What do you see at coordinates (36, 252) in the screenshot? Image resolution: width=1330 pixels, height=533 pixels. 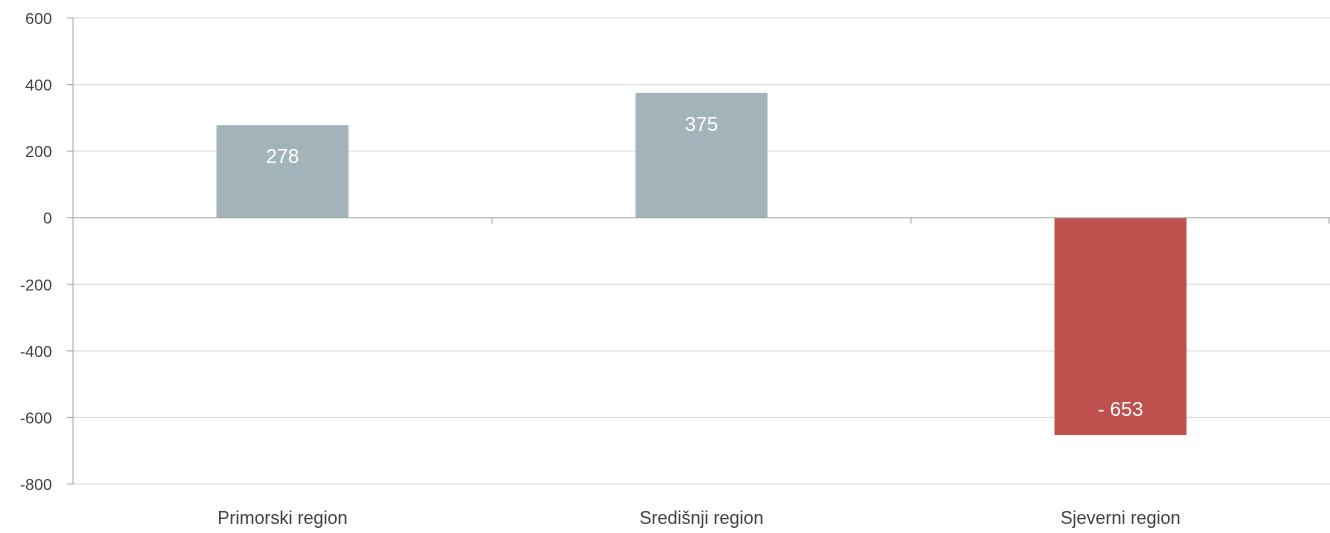 I see `y-tick-labels: 600 400 200 0 -200 -400 -600 -800` at bounding box center [36, 252].